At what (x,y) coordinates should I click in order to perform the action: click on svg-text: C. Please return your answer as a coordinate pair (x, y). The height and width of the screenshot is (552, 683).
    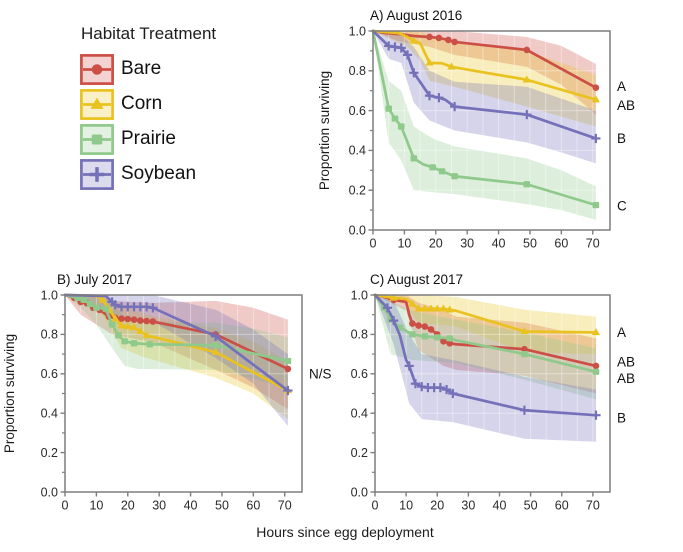
    Looking at the image, I should click on (622, 206).